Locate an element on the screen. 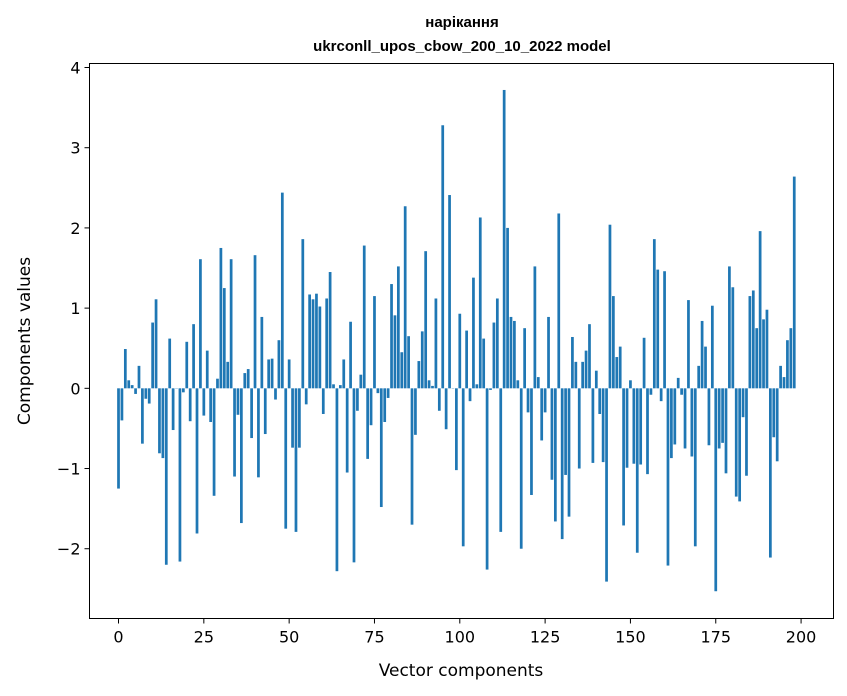 The width and height of the screenshot is (847, 696). y-tick-label: 1 is located at coordinates (75, 308).